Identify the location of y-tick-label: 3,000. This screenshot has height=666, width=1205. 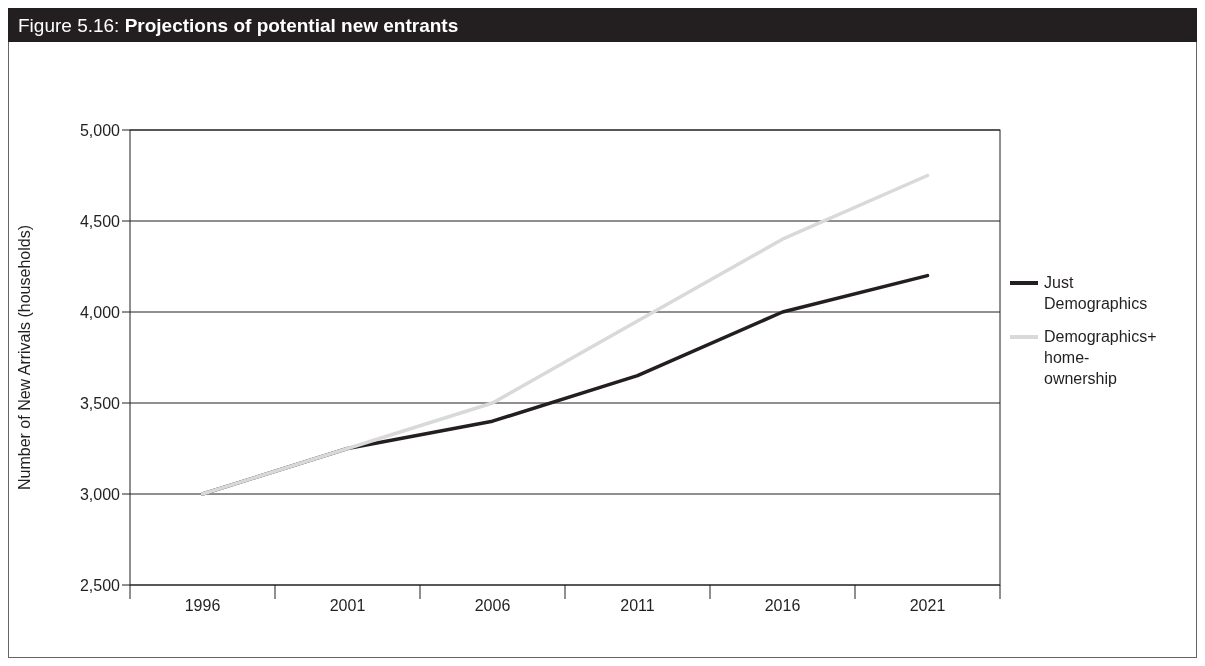
(100, 494).